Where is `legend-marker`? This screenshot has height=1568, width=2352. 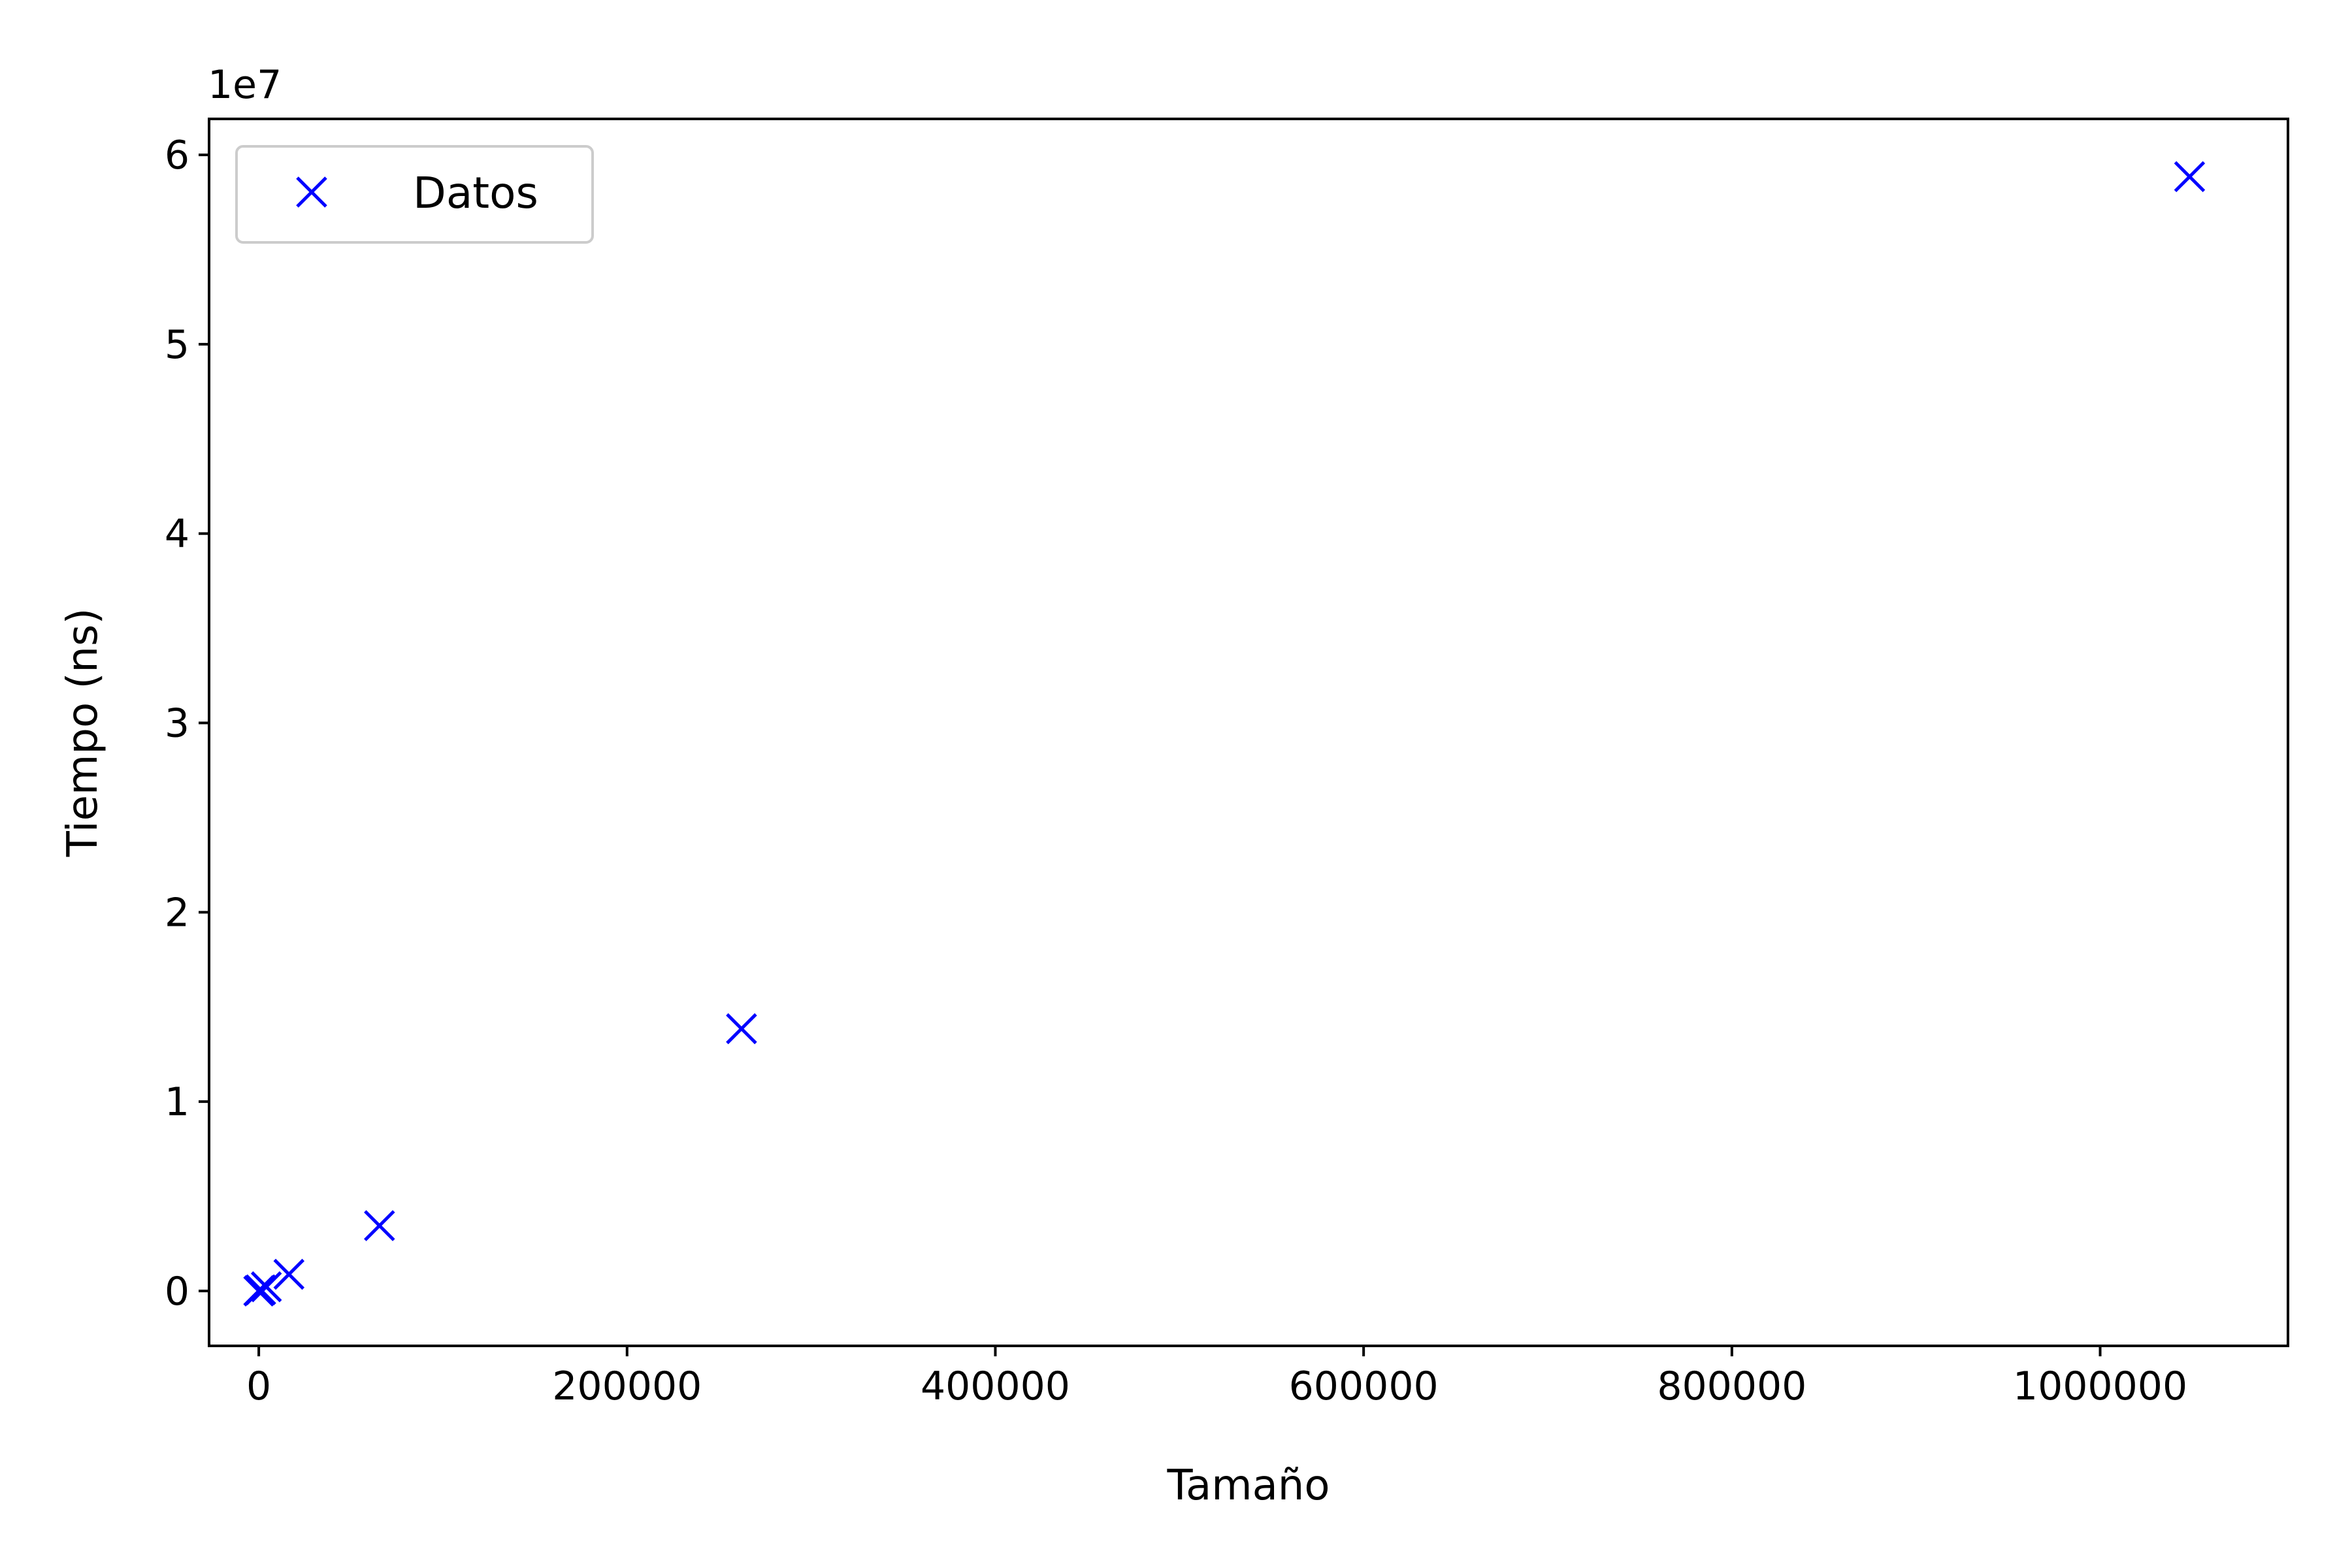 legend-marker is located at coordinates (311, 192).